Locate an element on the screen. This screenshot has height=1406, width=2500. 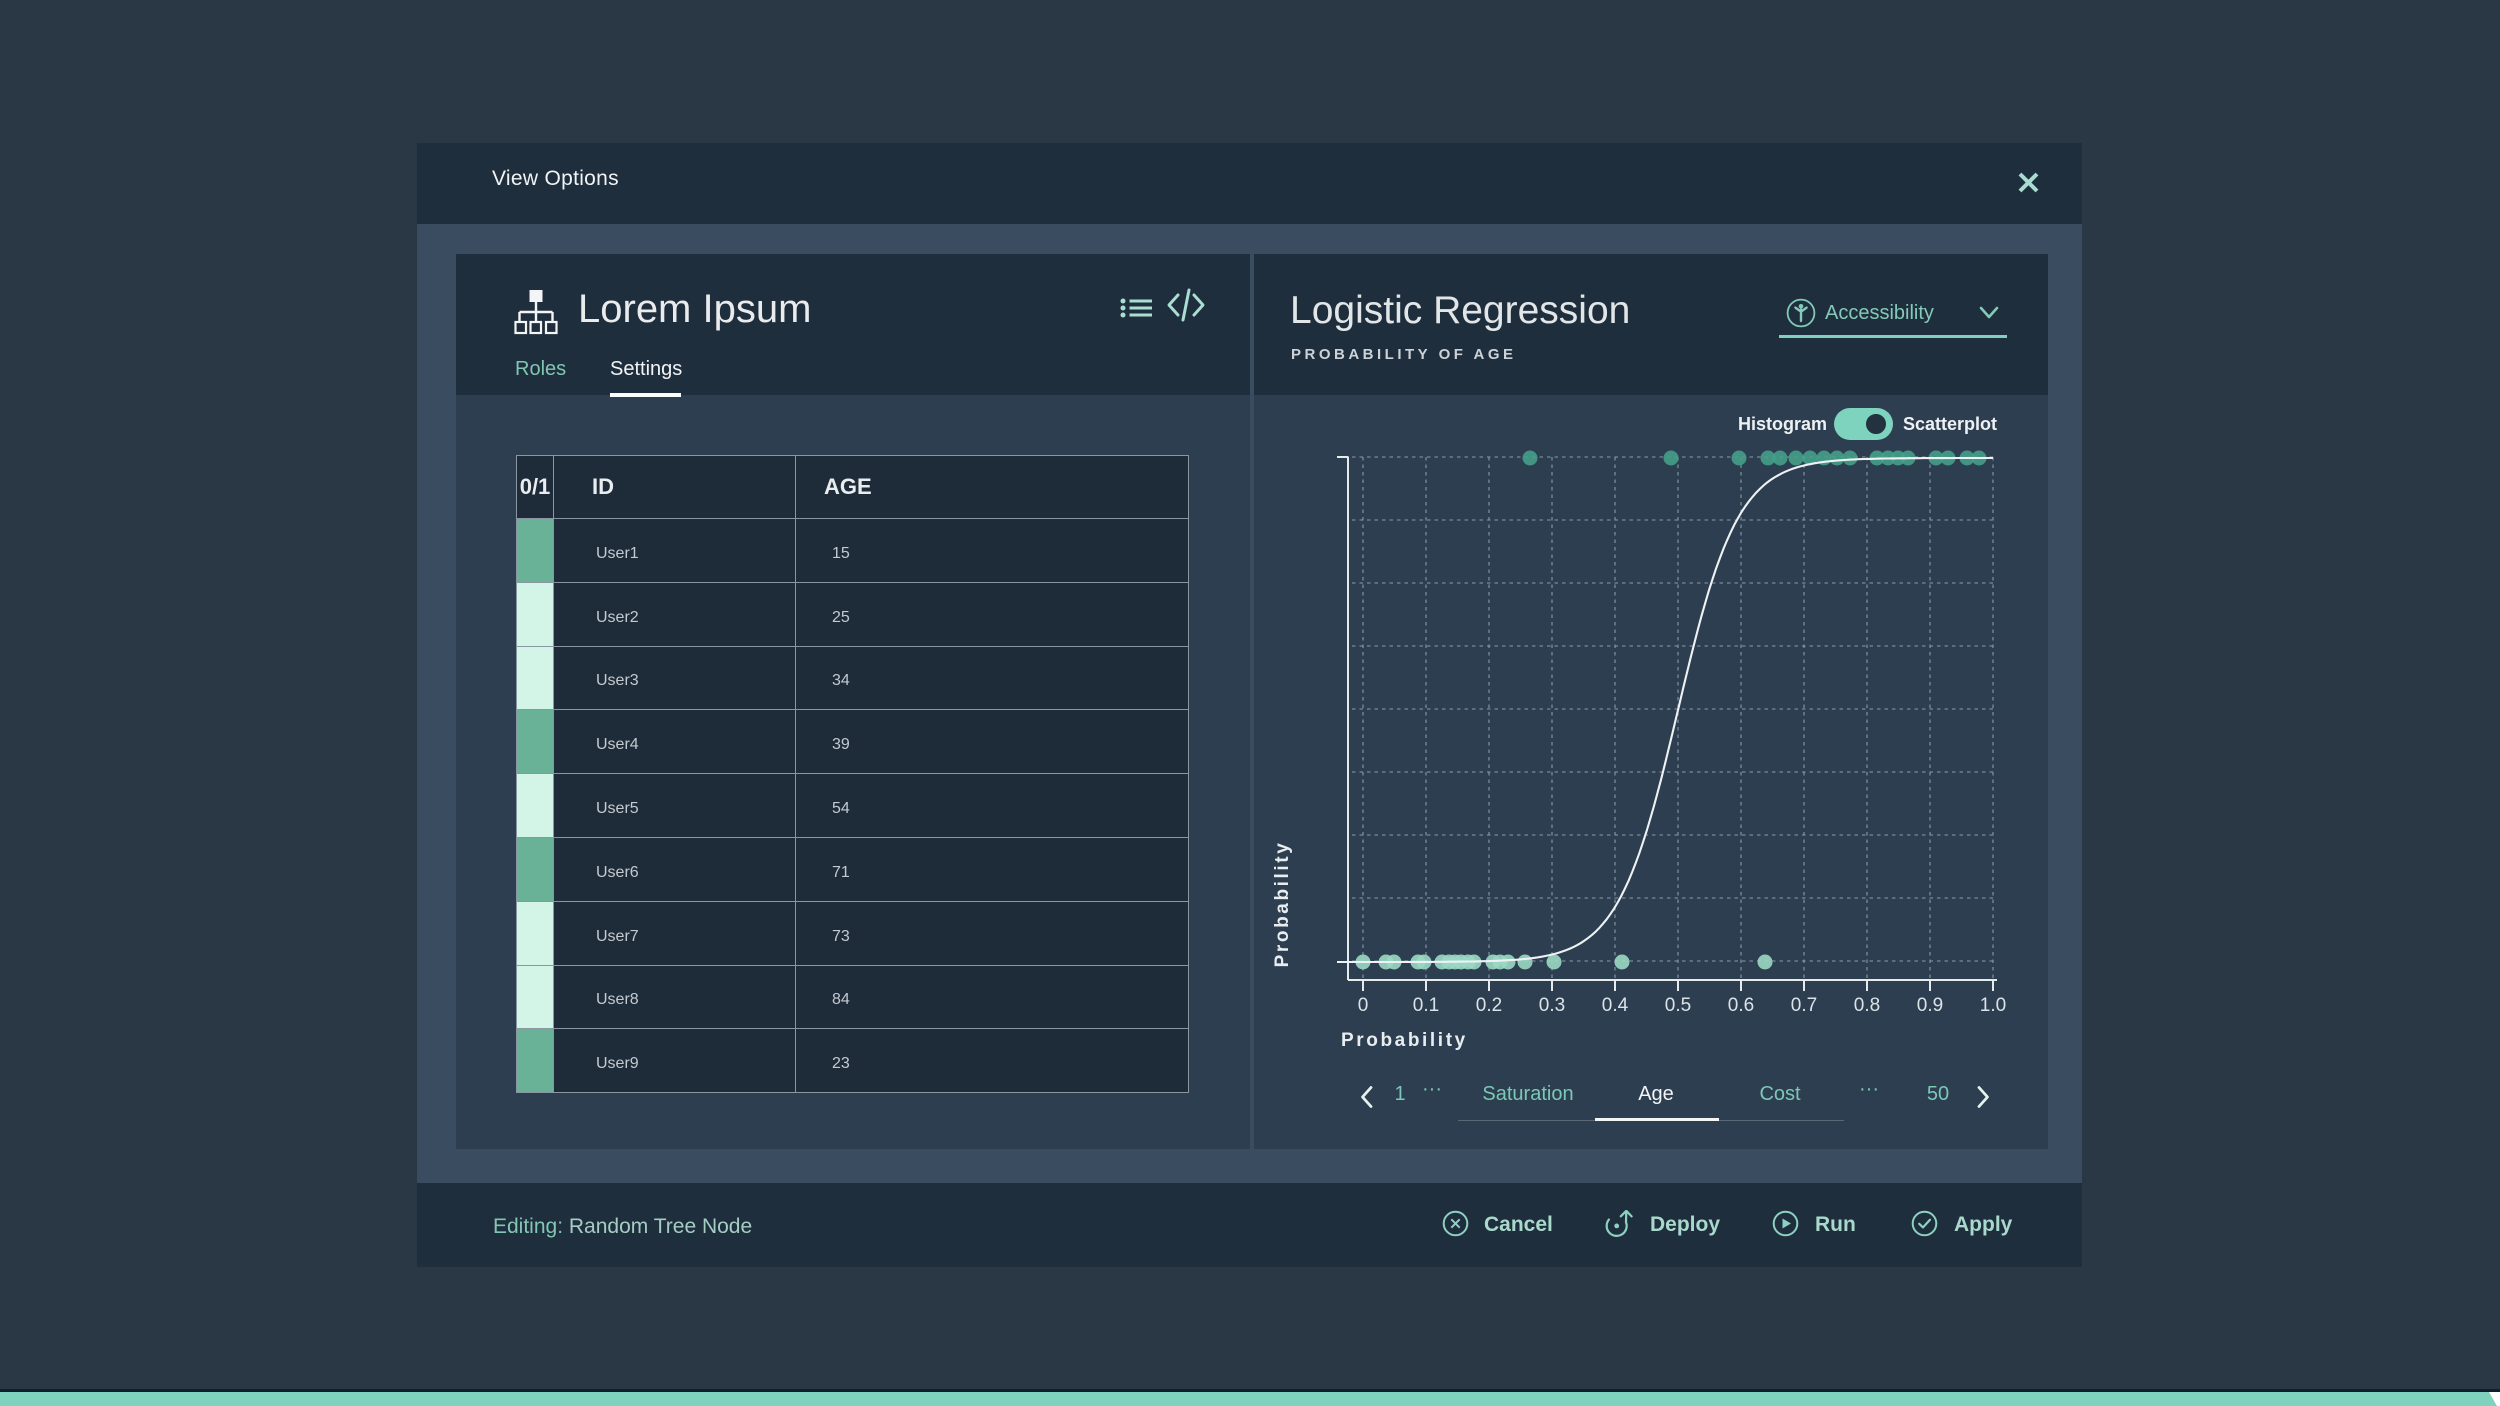
svg-text: 0.5 is located at coordinates (1678, 1005).